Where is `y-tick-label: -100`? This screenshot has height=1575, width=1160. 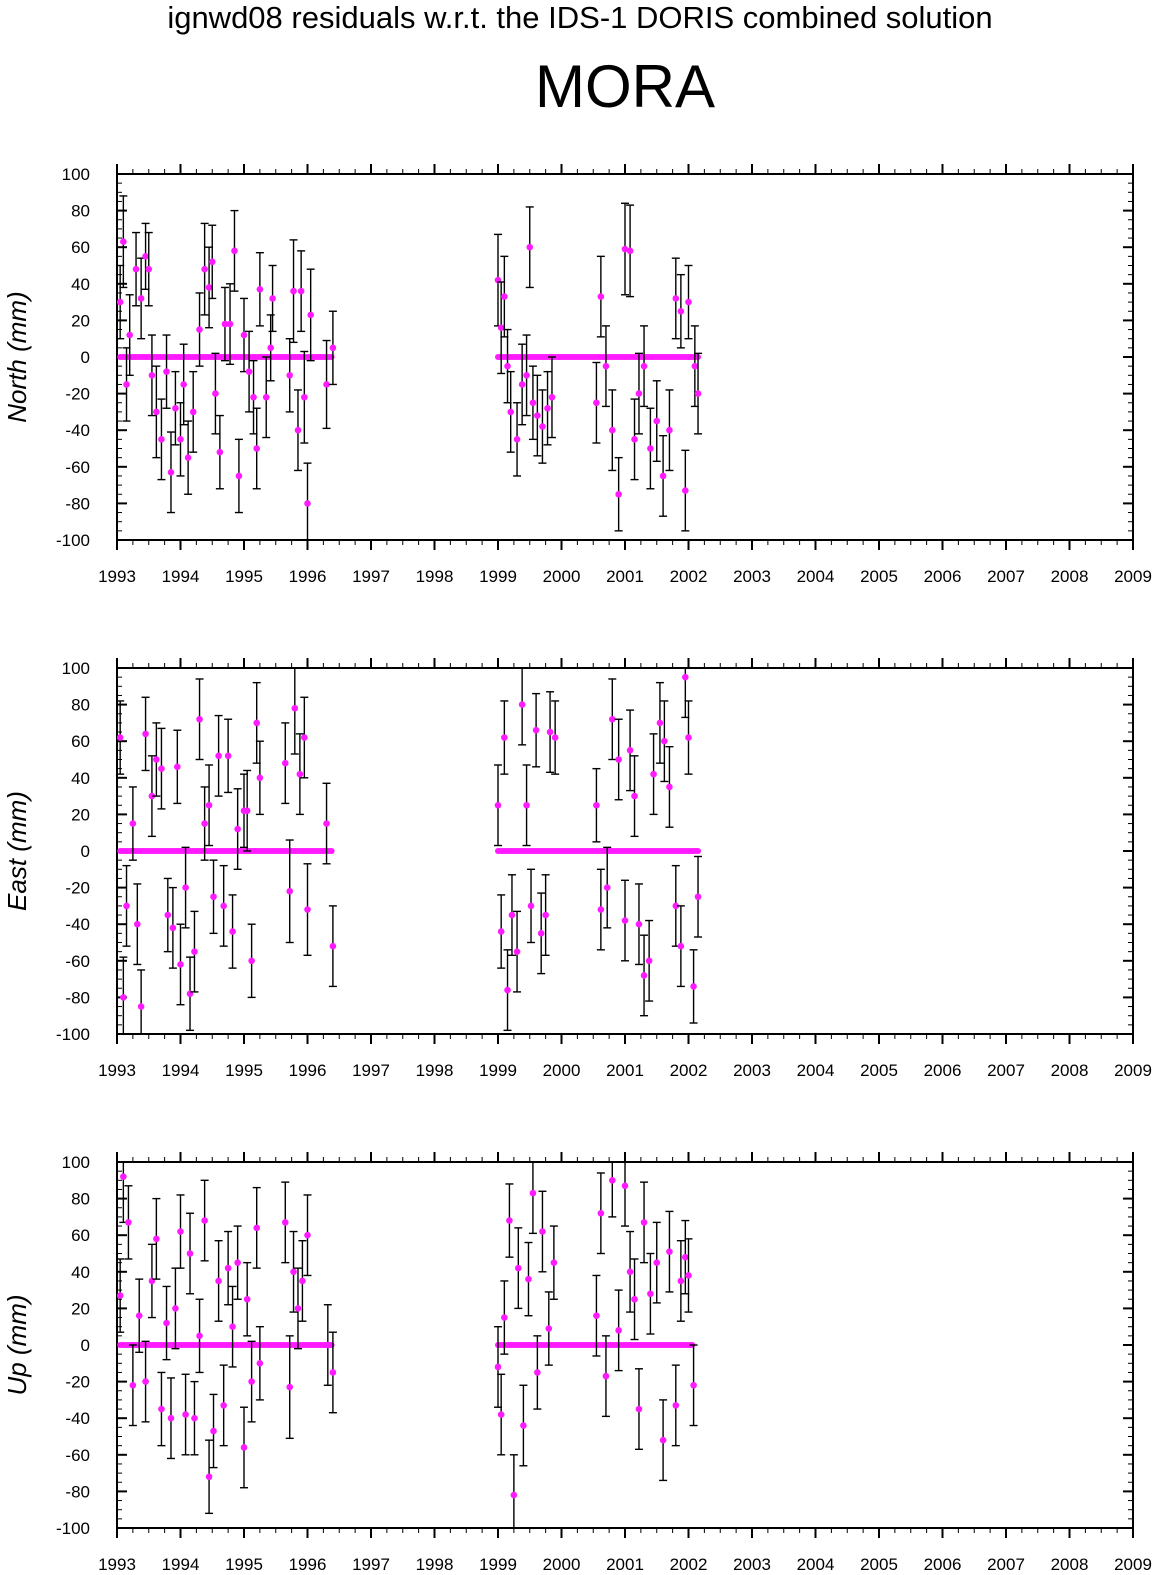 y-tick-label: -100 is located at coordinates (73, 1528).